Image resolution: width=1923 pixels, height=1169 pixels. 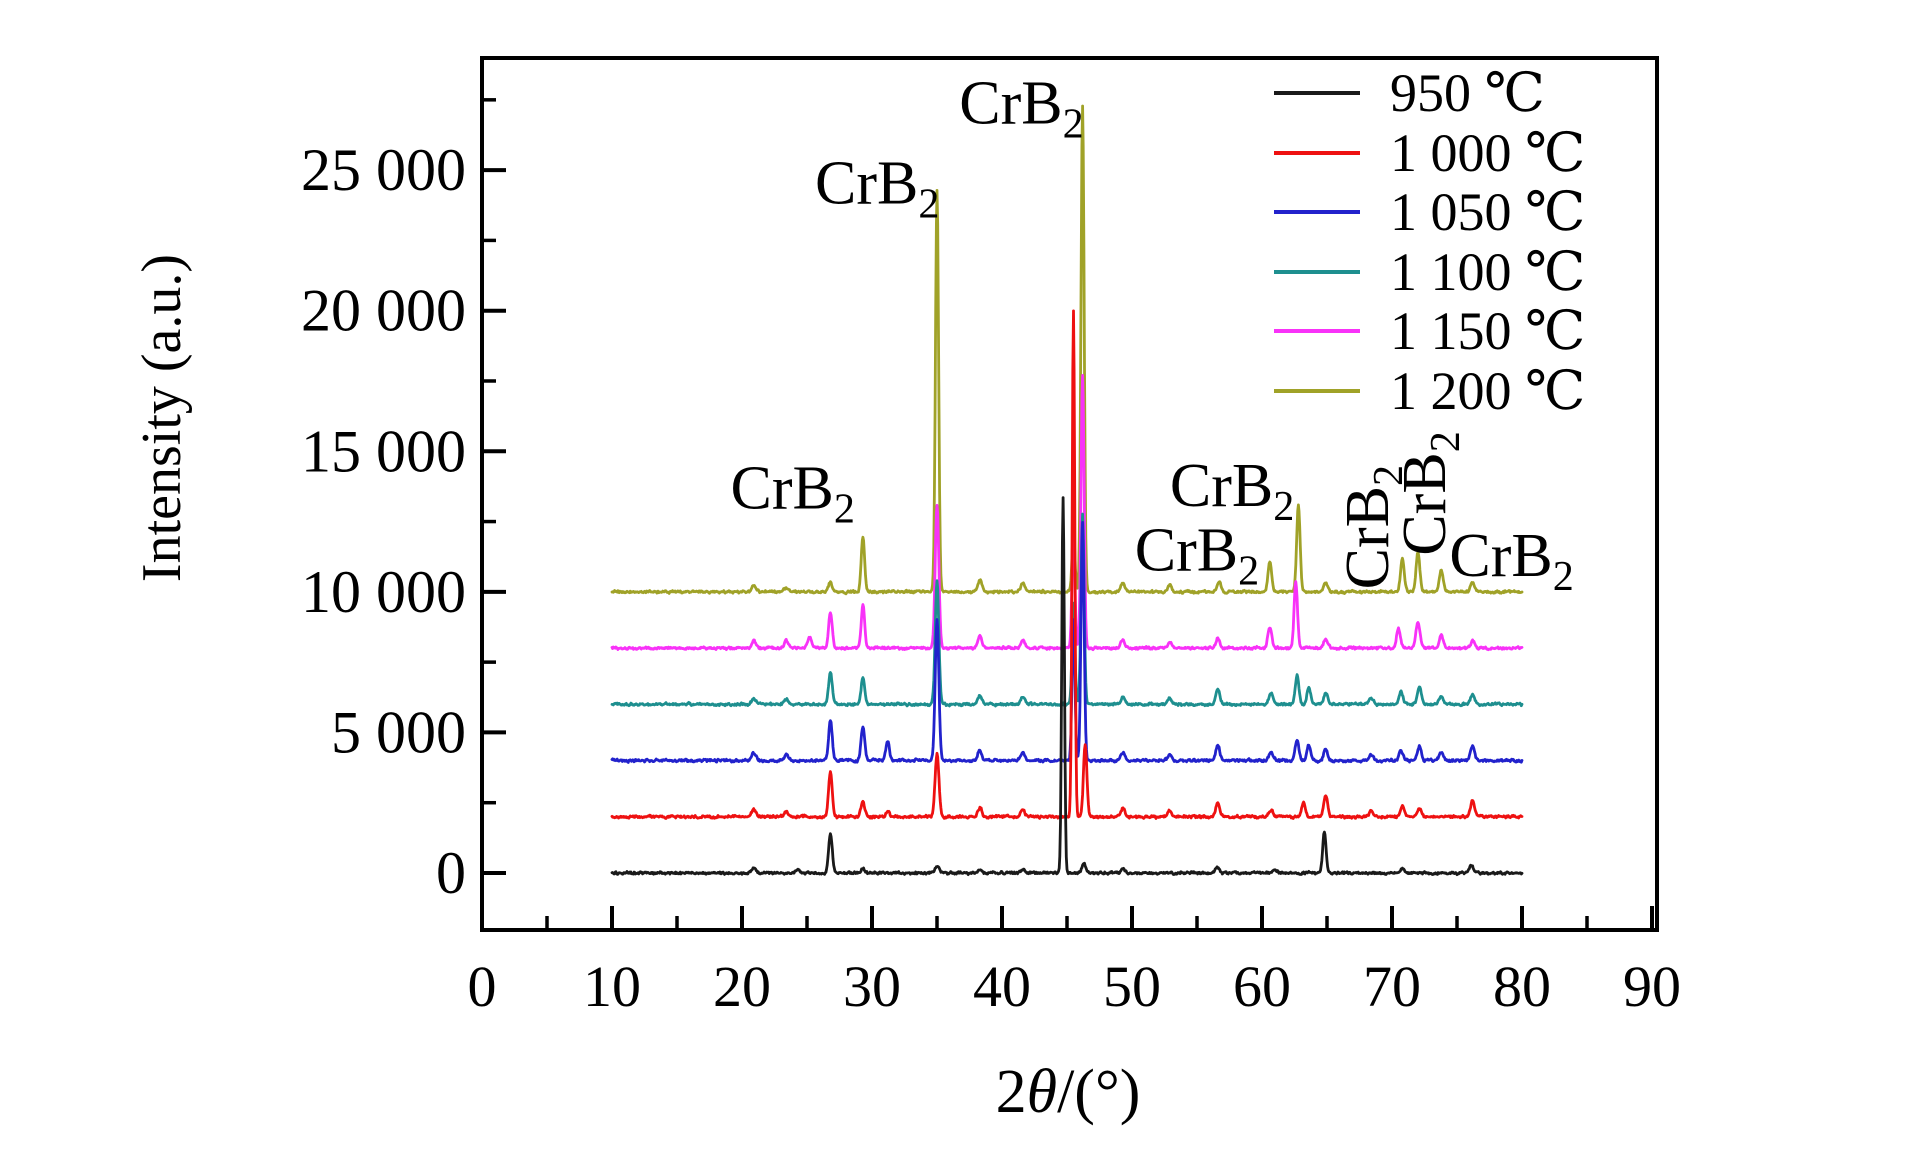 I want to click on y-tick-label: 15 000, so click(x=383, y=451).